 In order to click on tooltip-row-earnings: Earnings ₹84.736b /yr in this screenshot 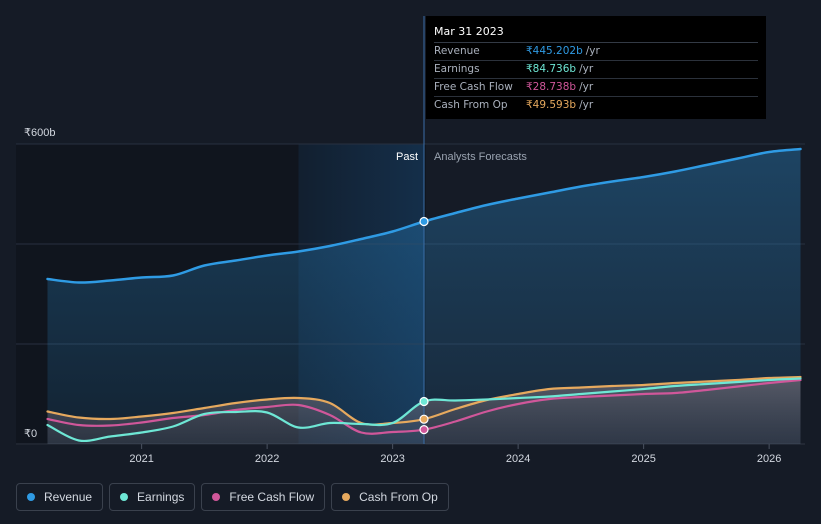, I will do `click(596, 70)`.